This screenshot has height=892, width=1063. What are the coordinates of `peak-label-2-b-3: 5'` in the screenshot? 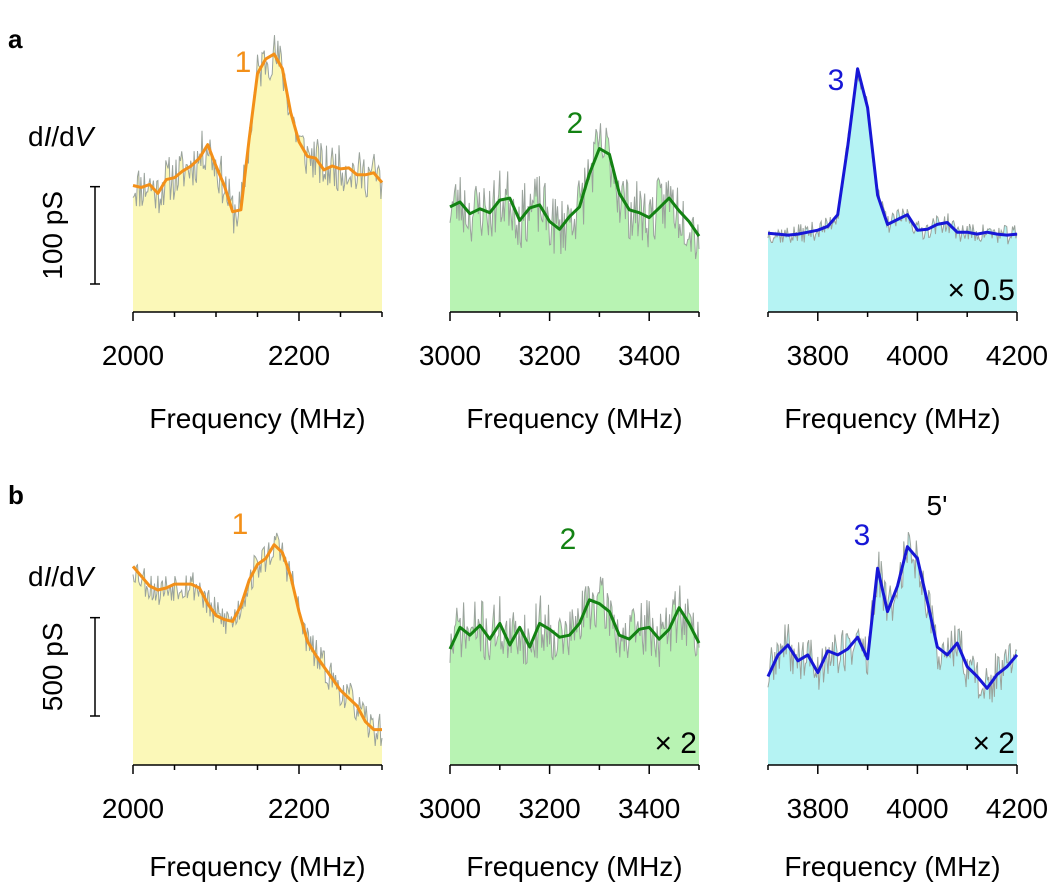 It's located at (937, 505).